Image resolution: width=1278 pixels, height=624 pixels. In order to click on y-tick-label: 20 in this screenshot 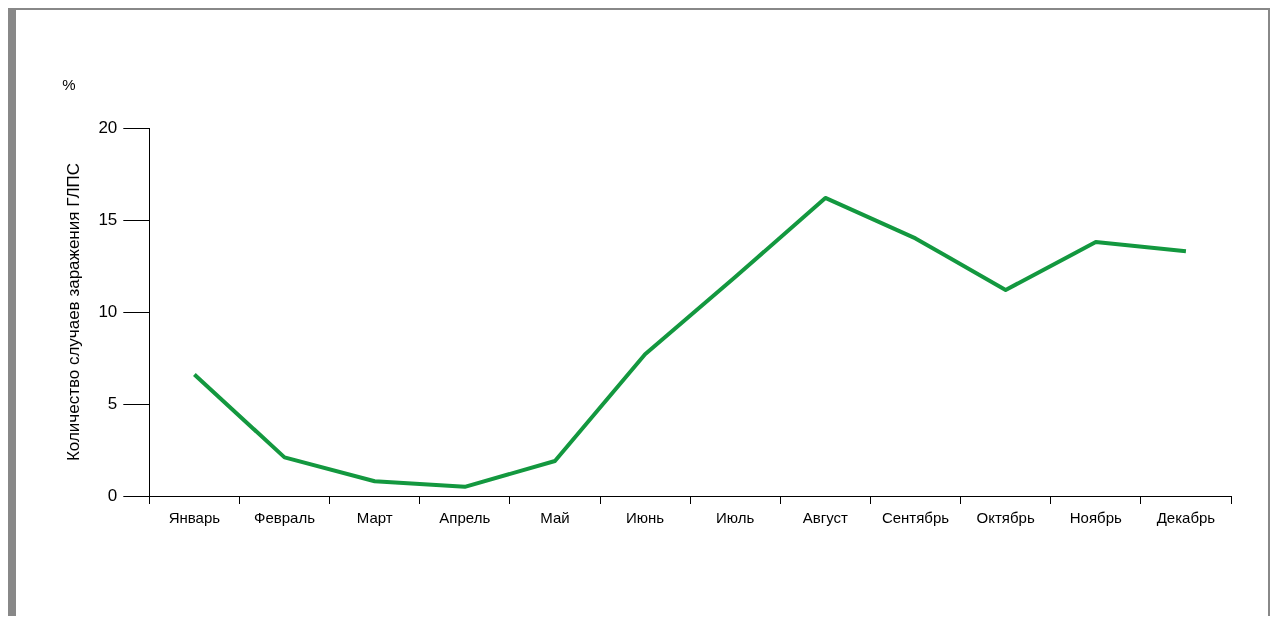, I will do `click(108, 127)`.